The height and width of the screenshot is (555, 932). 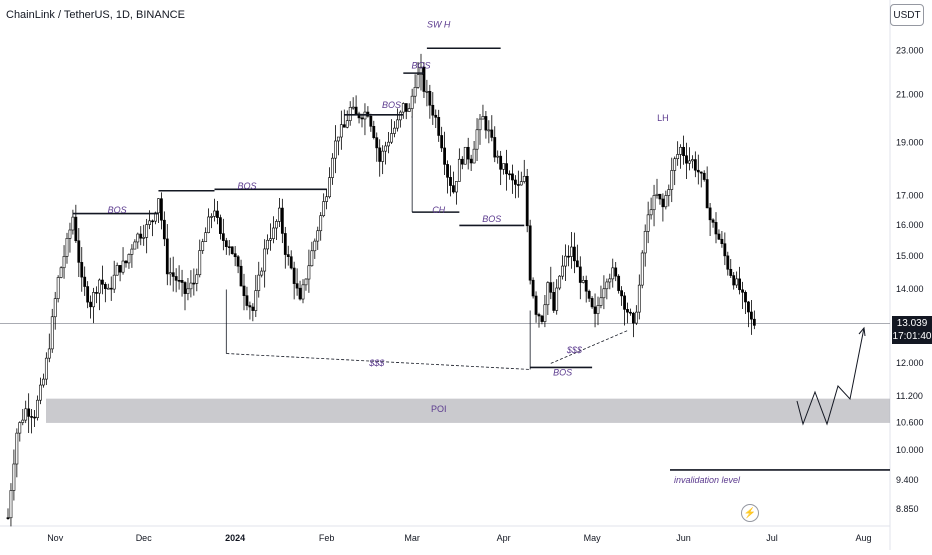 I want to click on y-tick-label-12: 8.850, so click(x=907, y=509).